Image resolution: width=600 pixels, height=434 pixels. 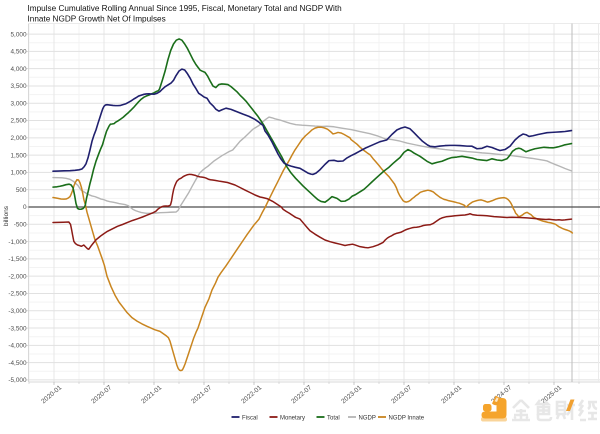 What do you see at coordinates (97, 18) in the screenshot?
I see `svg-text:Innate NGDP Growth Net Of Impu: Innate NGDP Growth Net Of Impulses` at bounding box center [97, 18].